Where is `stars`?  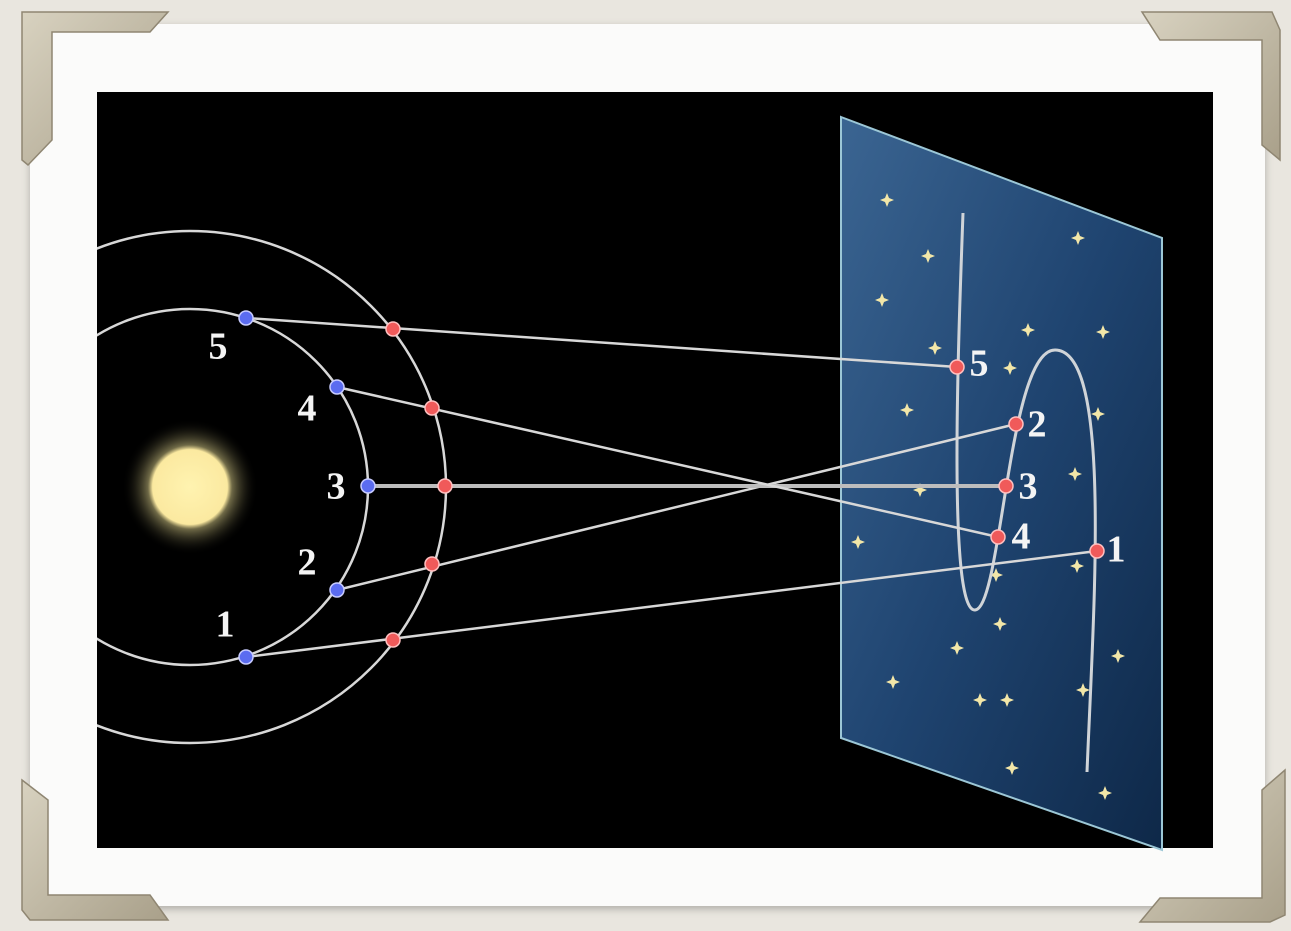 stars is located at coordinates (988, 496).